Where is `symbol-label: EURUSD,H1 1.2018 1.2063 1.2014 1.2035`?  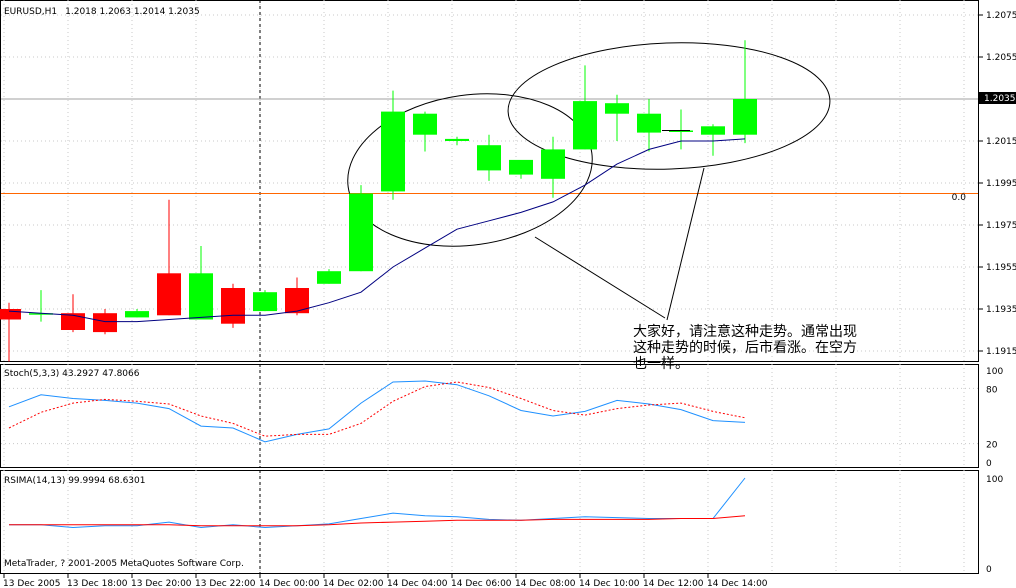
symbol-label: EURUSD,H1 1.2018 1.2063 1.2014 1.2035 is located at coordinates (102, 12).